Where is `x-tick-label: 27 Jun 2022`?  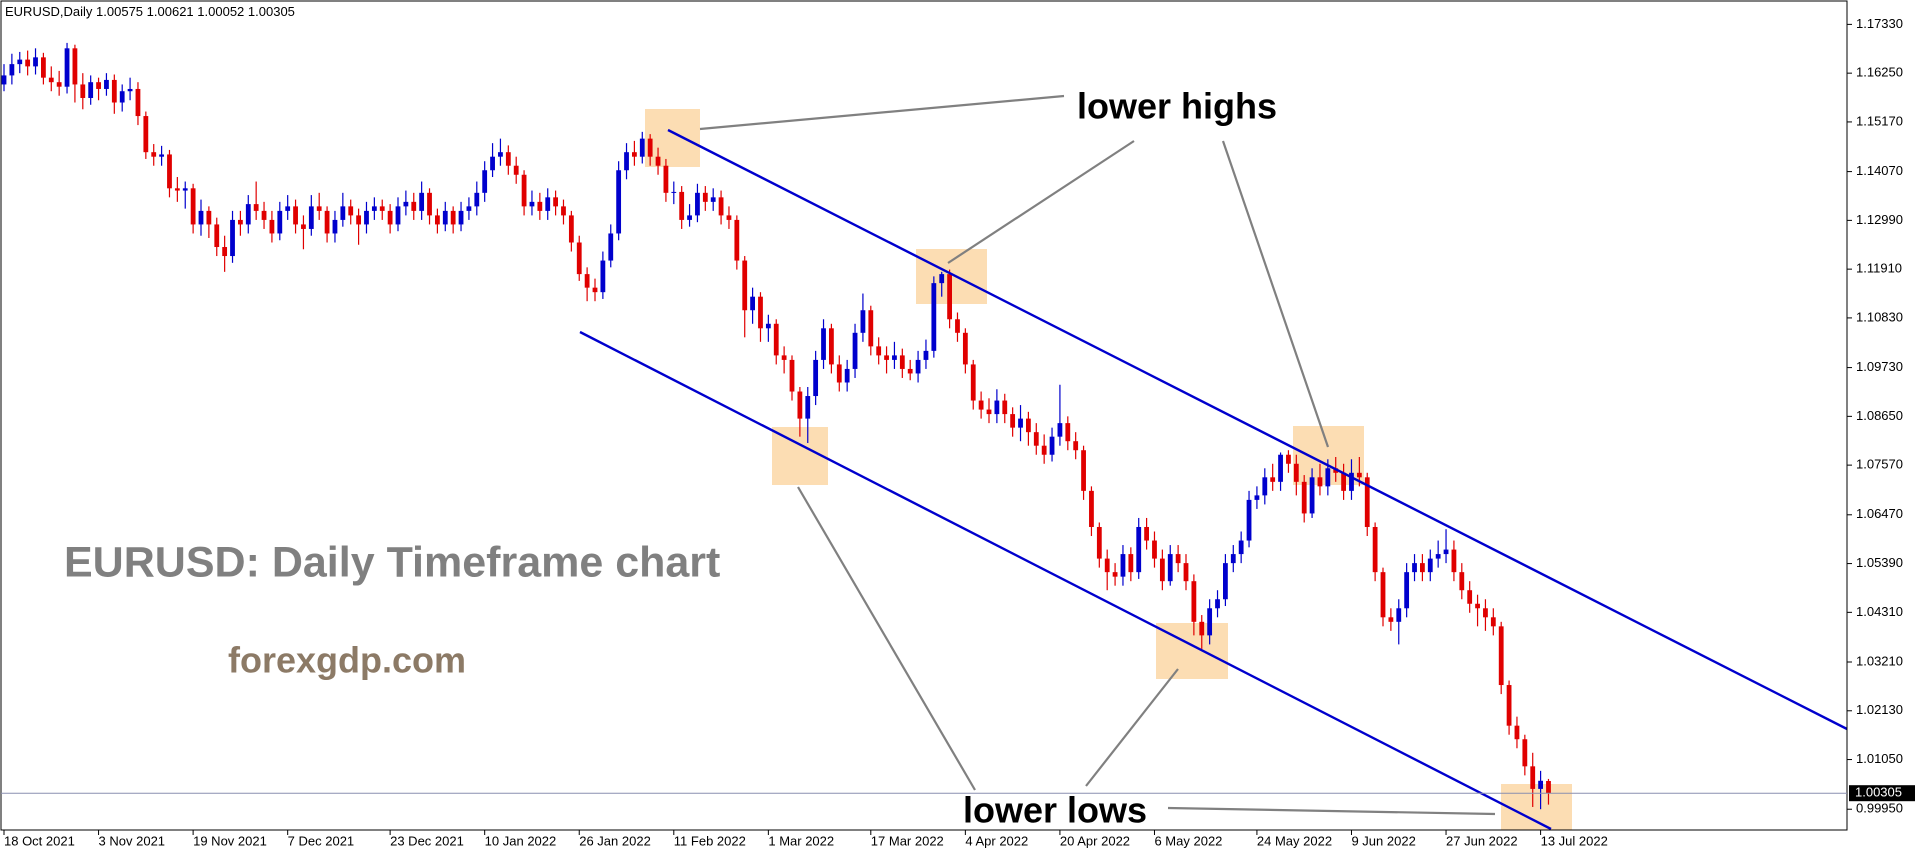
x-tick-label: 27 Jun 2022 is located at coordinates (1482, 840).